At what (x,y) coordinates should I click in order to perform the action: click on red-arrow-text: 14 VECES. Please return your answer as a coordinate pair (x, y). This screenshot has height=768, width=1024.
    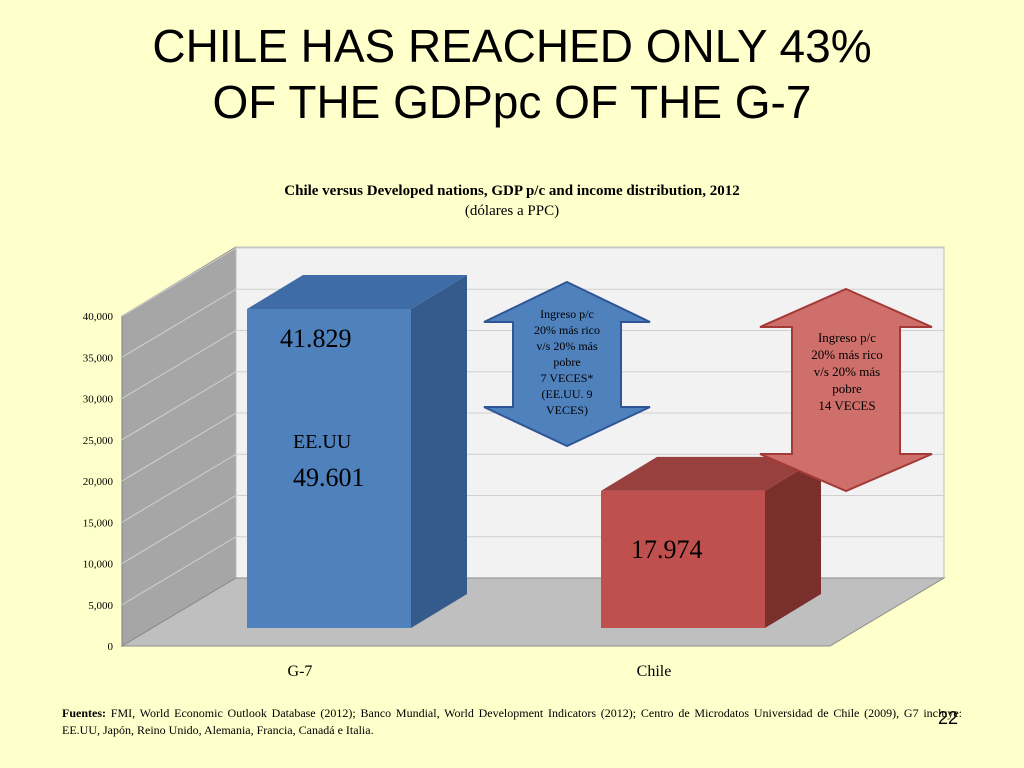
    Looking at the image, I should click on (846, 405).